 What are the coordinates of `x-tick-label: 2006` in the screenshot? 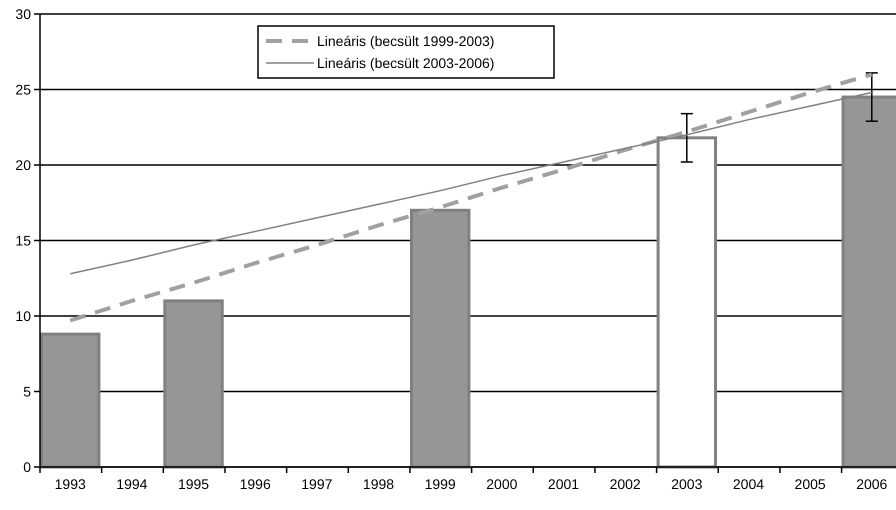 It's located at (872, 484).